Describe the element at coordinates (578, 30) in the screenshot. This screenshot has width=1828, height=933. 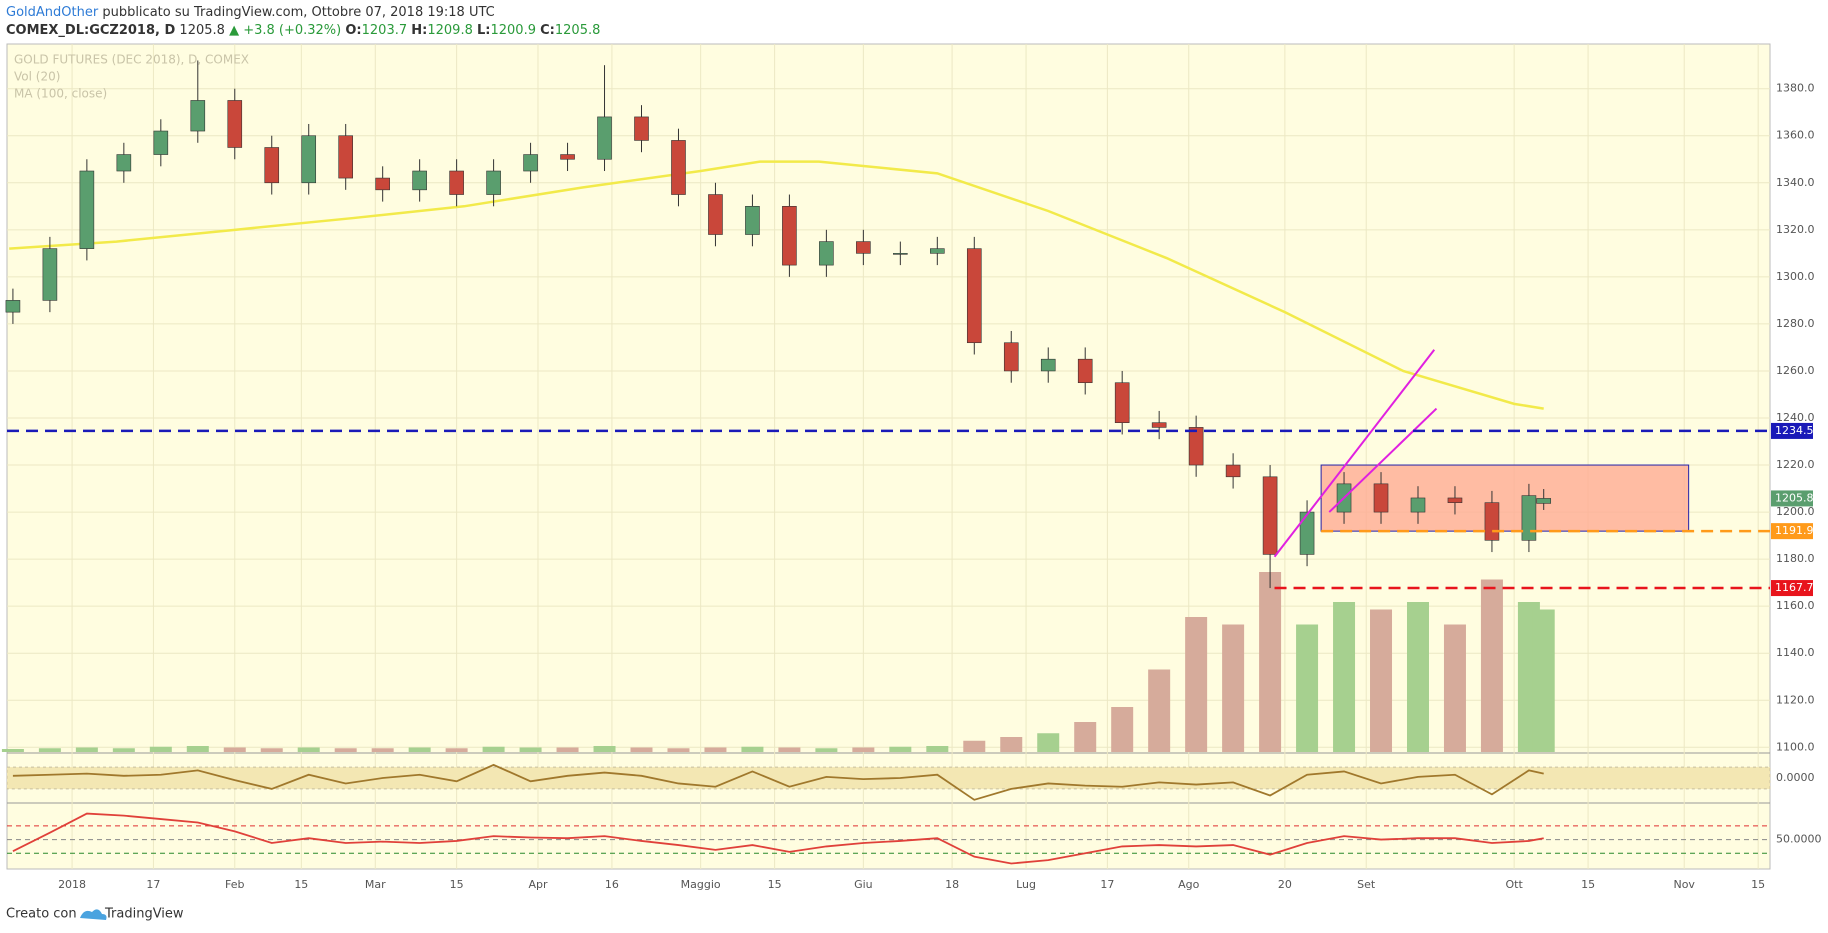
I see `c-value: 1205.8` at that location.